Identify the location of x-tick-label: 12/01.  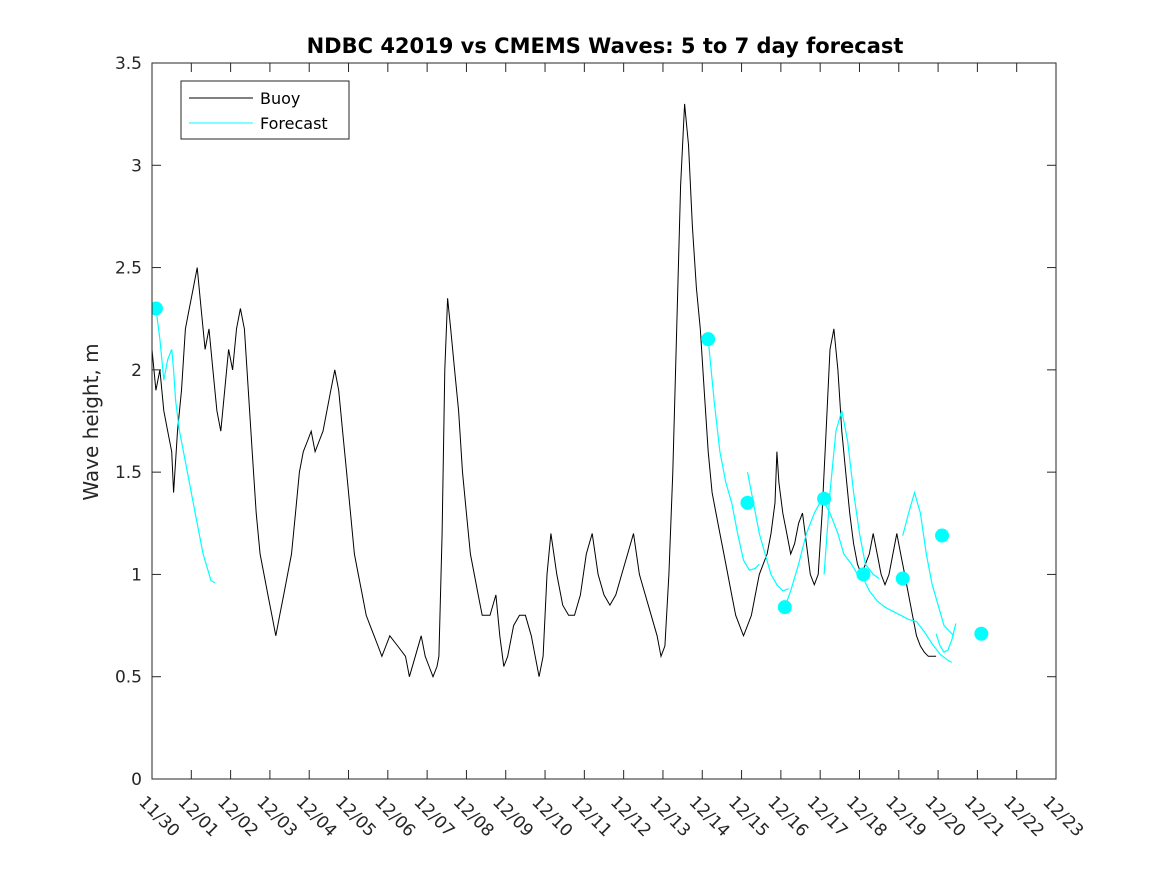
(198, 816).